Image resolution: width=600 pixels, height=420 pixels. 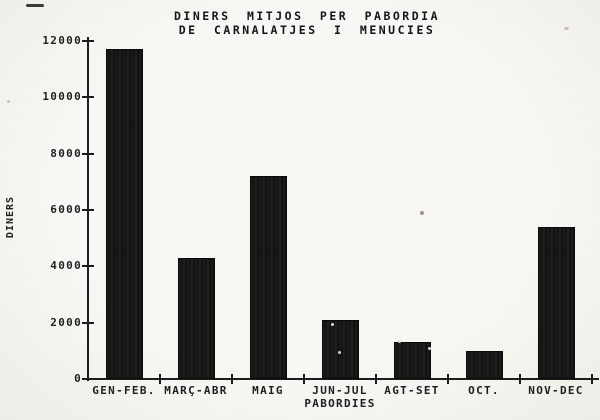 What do you see at coordinates (268, 277) in the screenshot?
I see `bar-maig` at bounding box center [268, 277].